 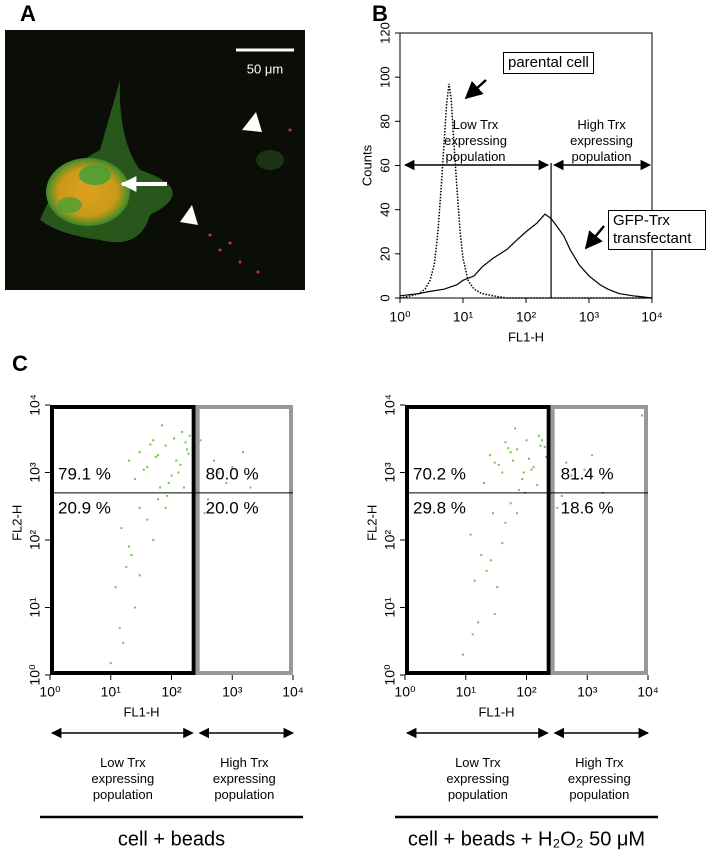 I want to click on quadrant-label: 80.0 %, so click(x=232, y=473).